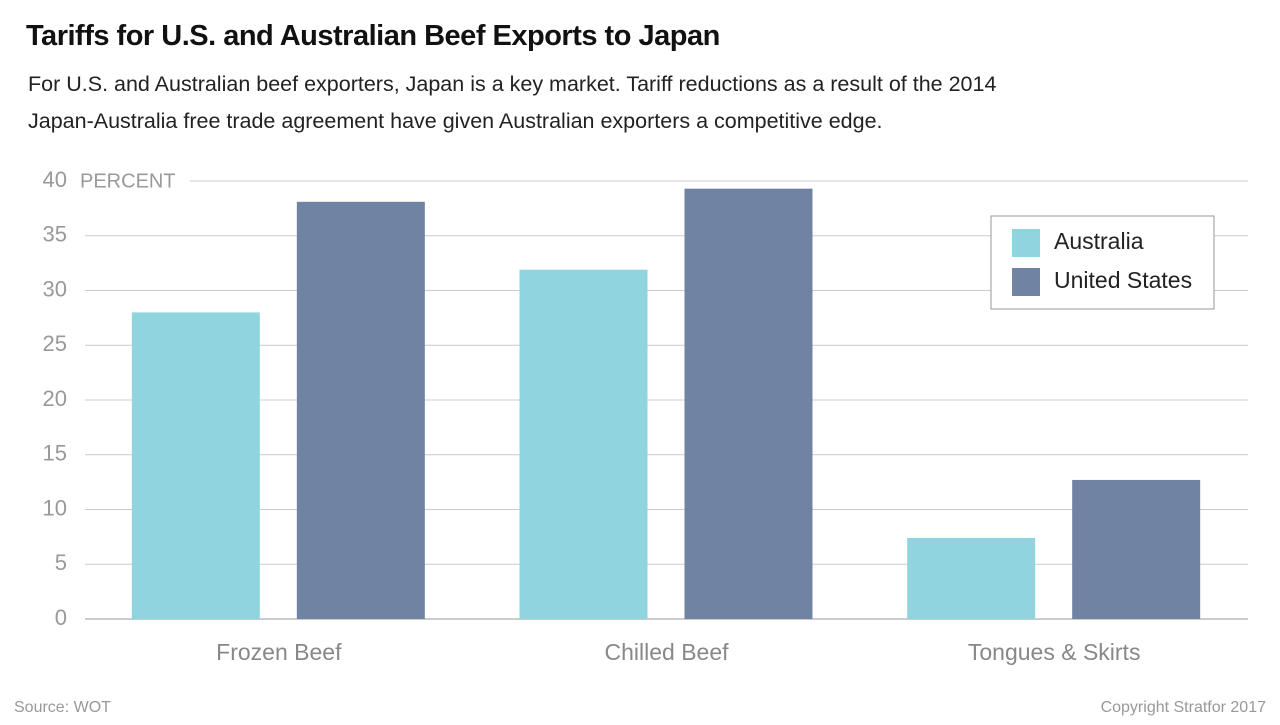  Describe the element at coordinates (1099, 241) in the screenshot. I see `legend-label: Australia` at that location.